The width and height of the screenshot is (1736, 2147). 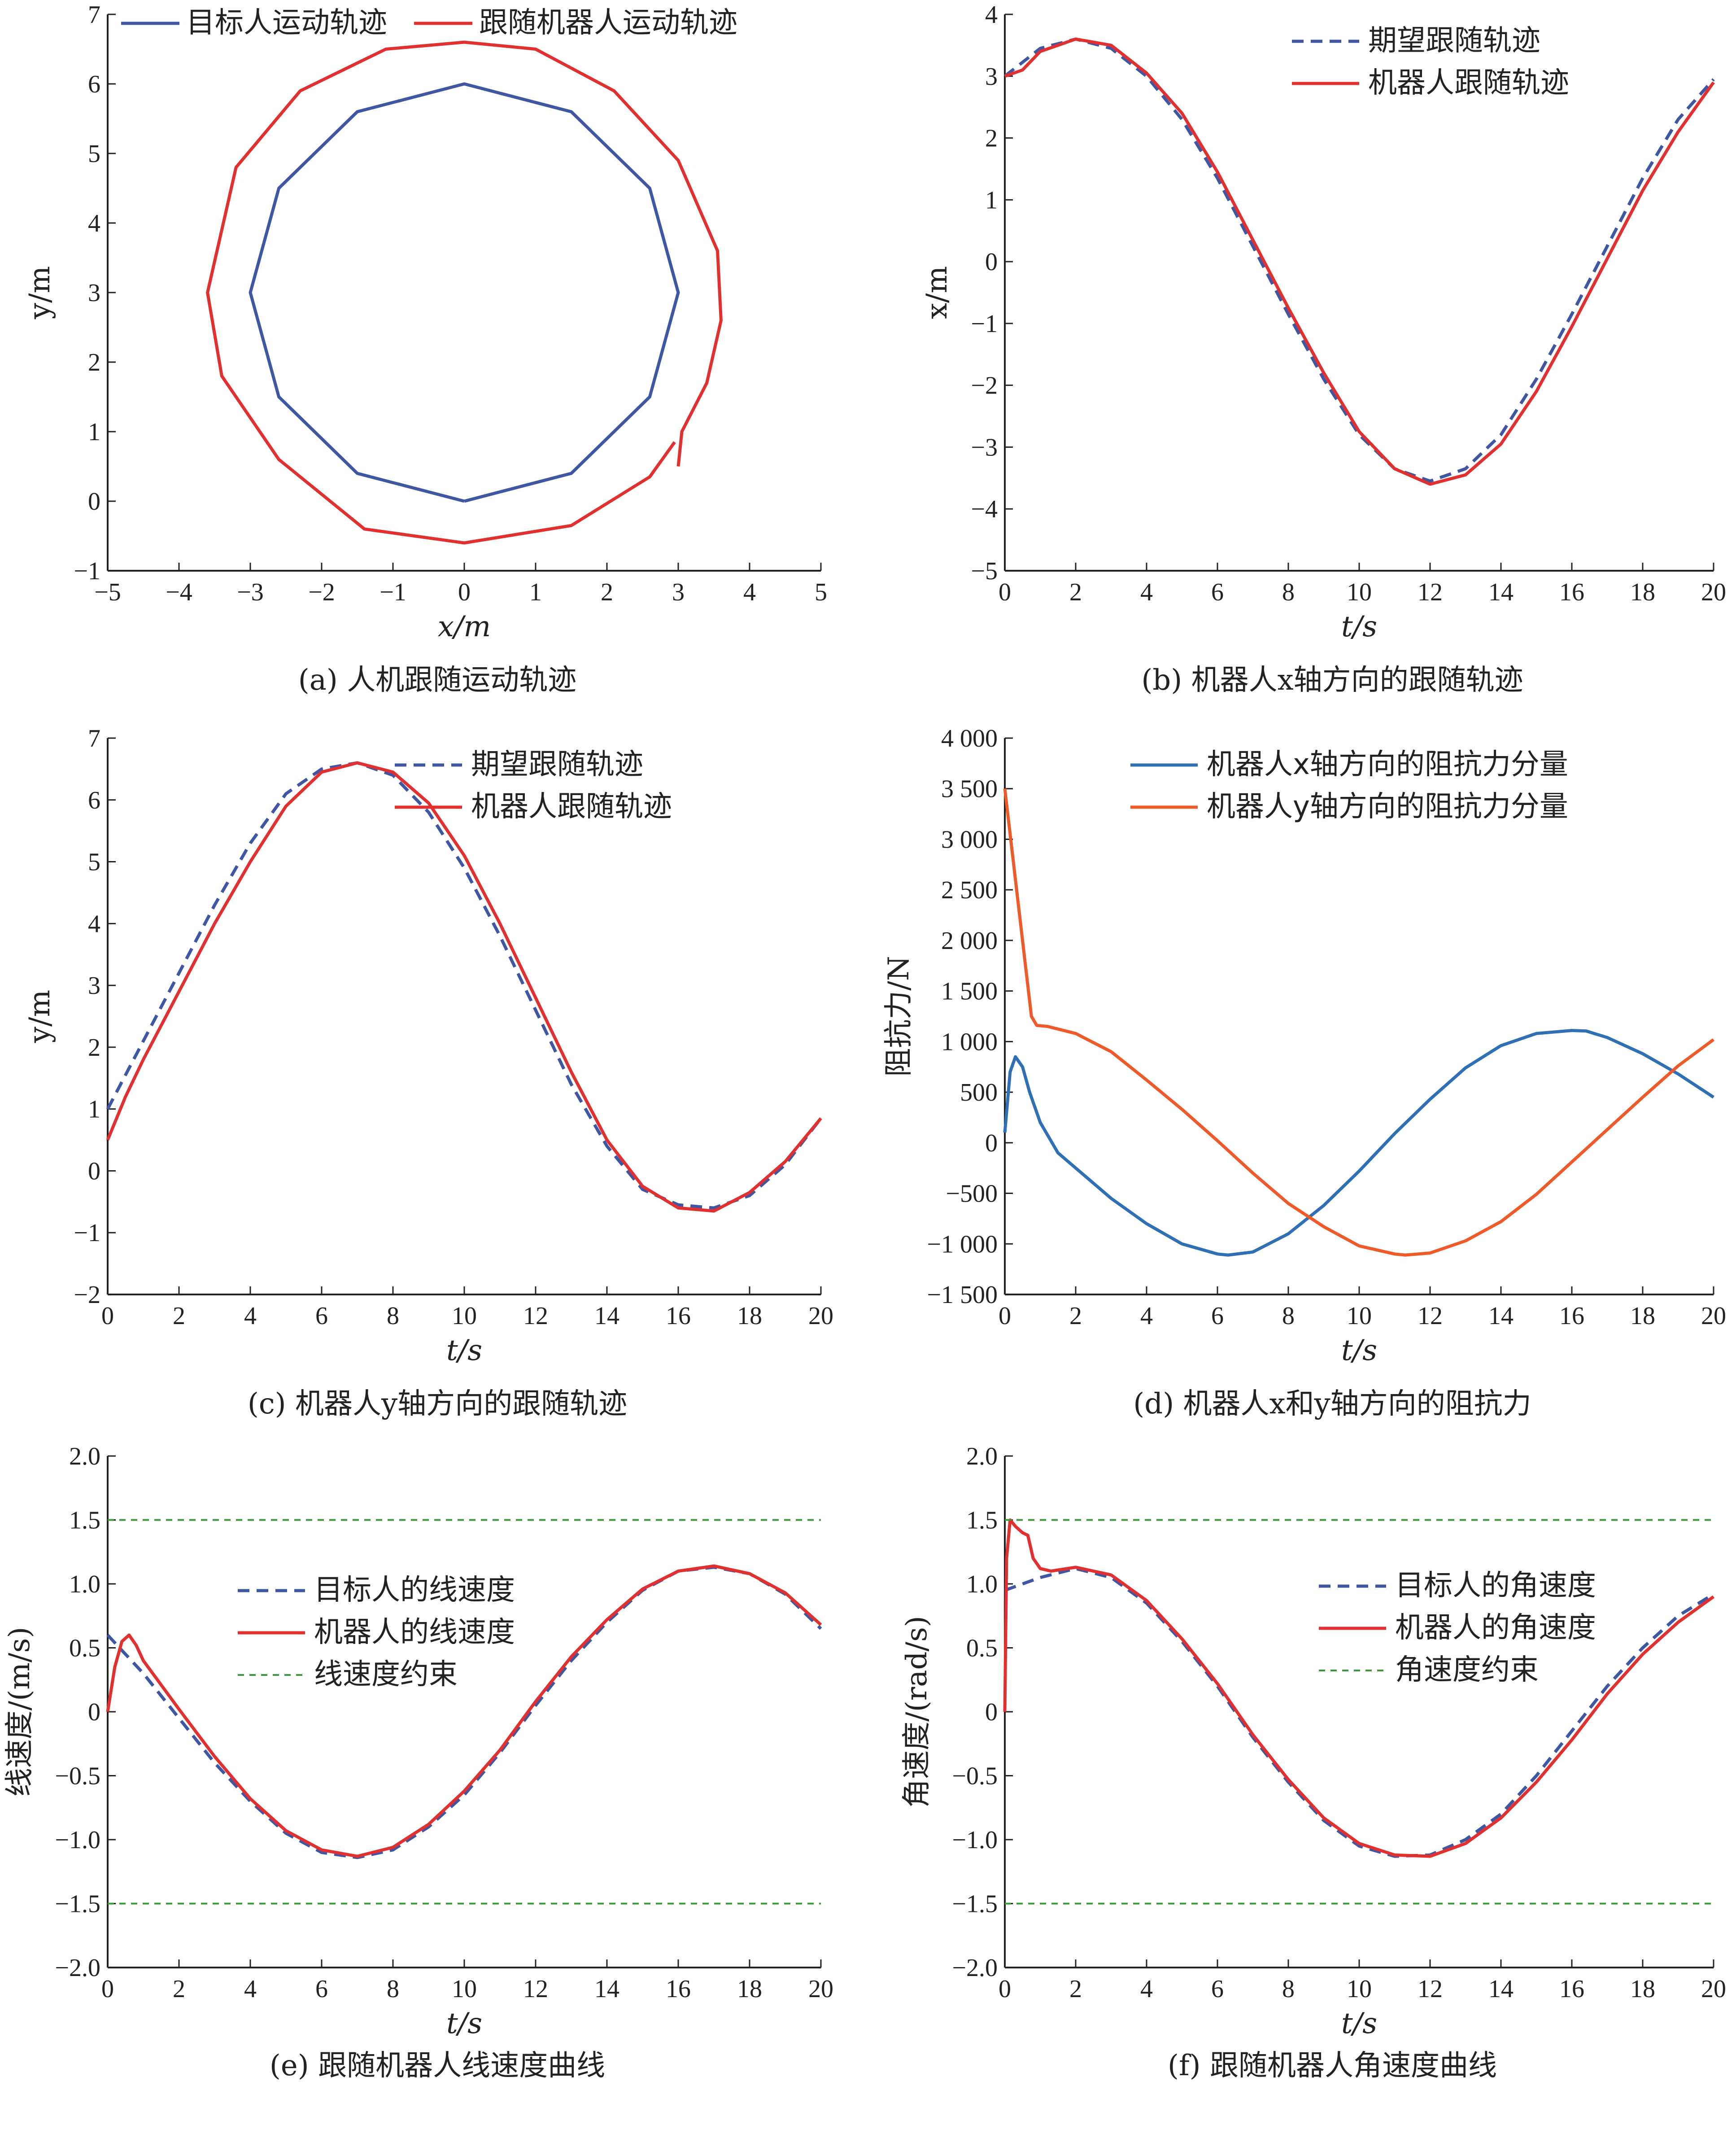 I want to click on y-tick-label: 4 000, so click(x=970, y=738).